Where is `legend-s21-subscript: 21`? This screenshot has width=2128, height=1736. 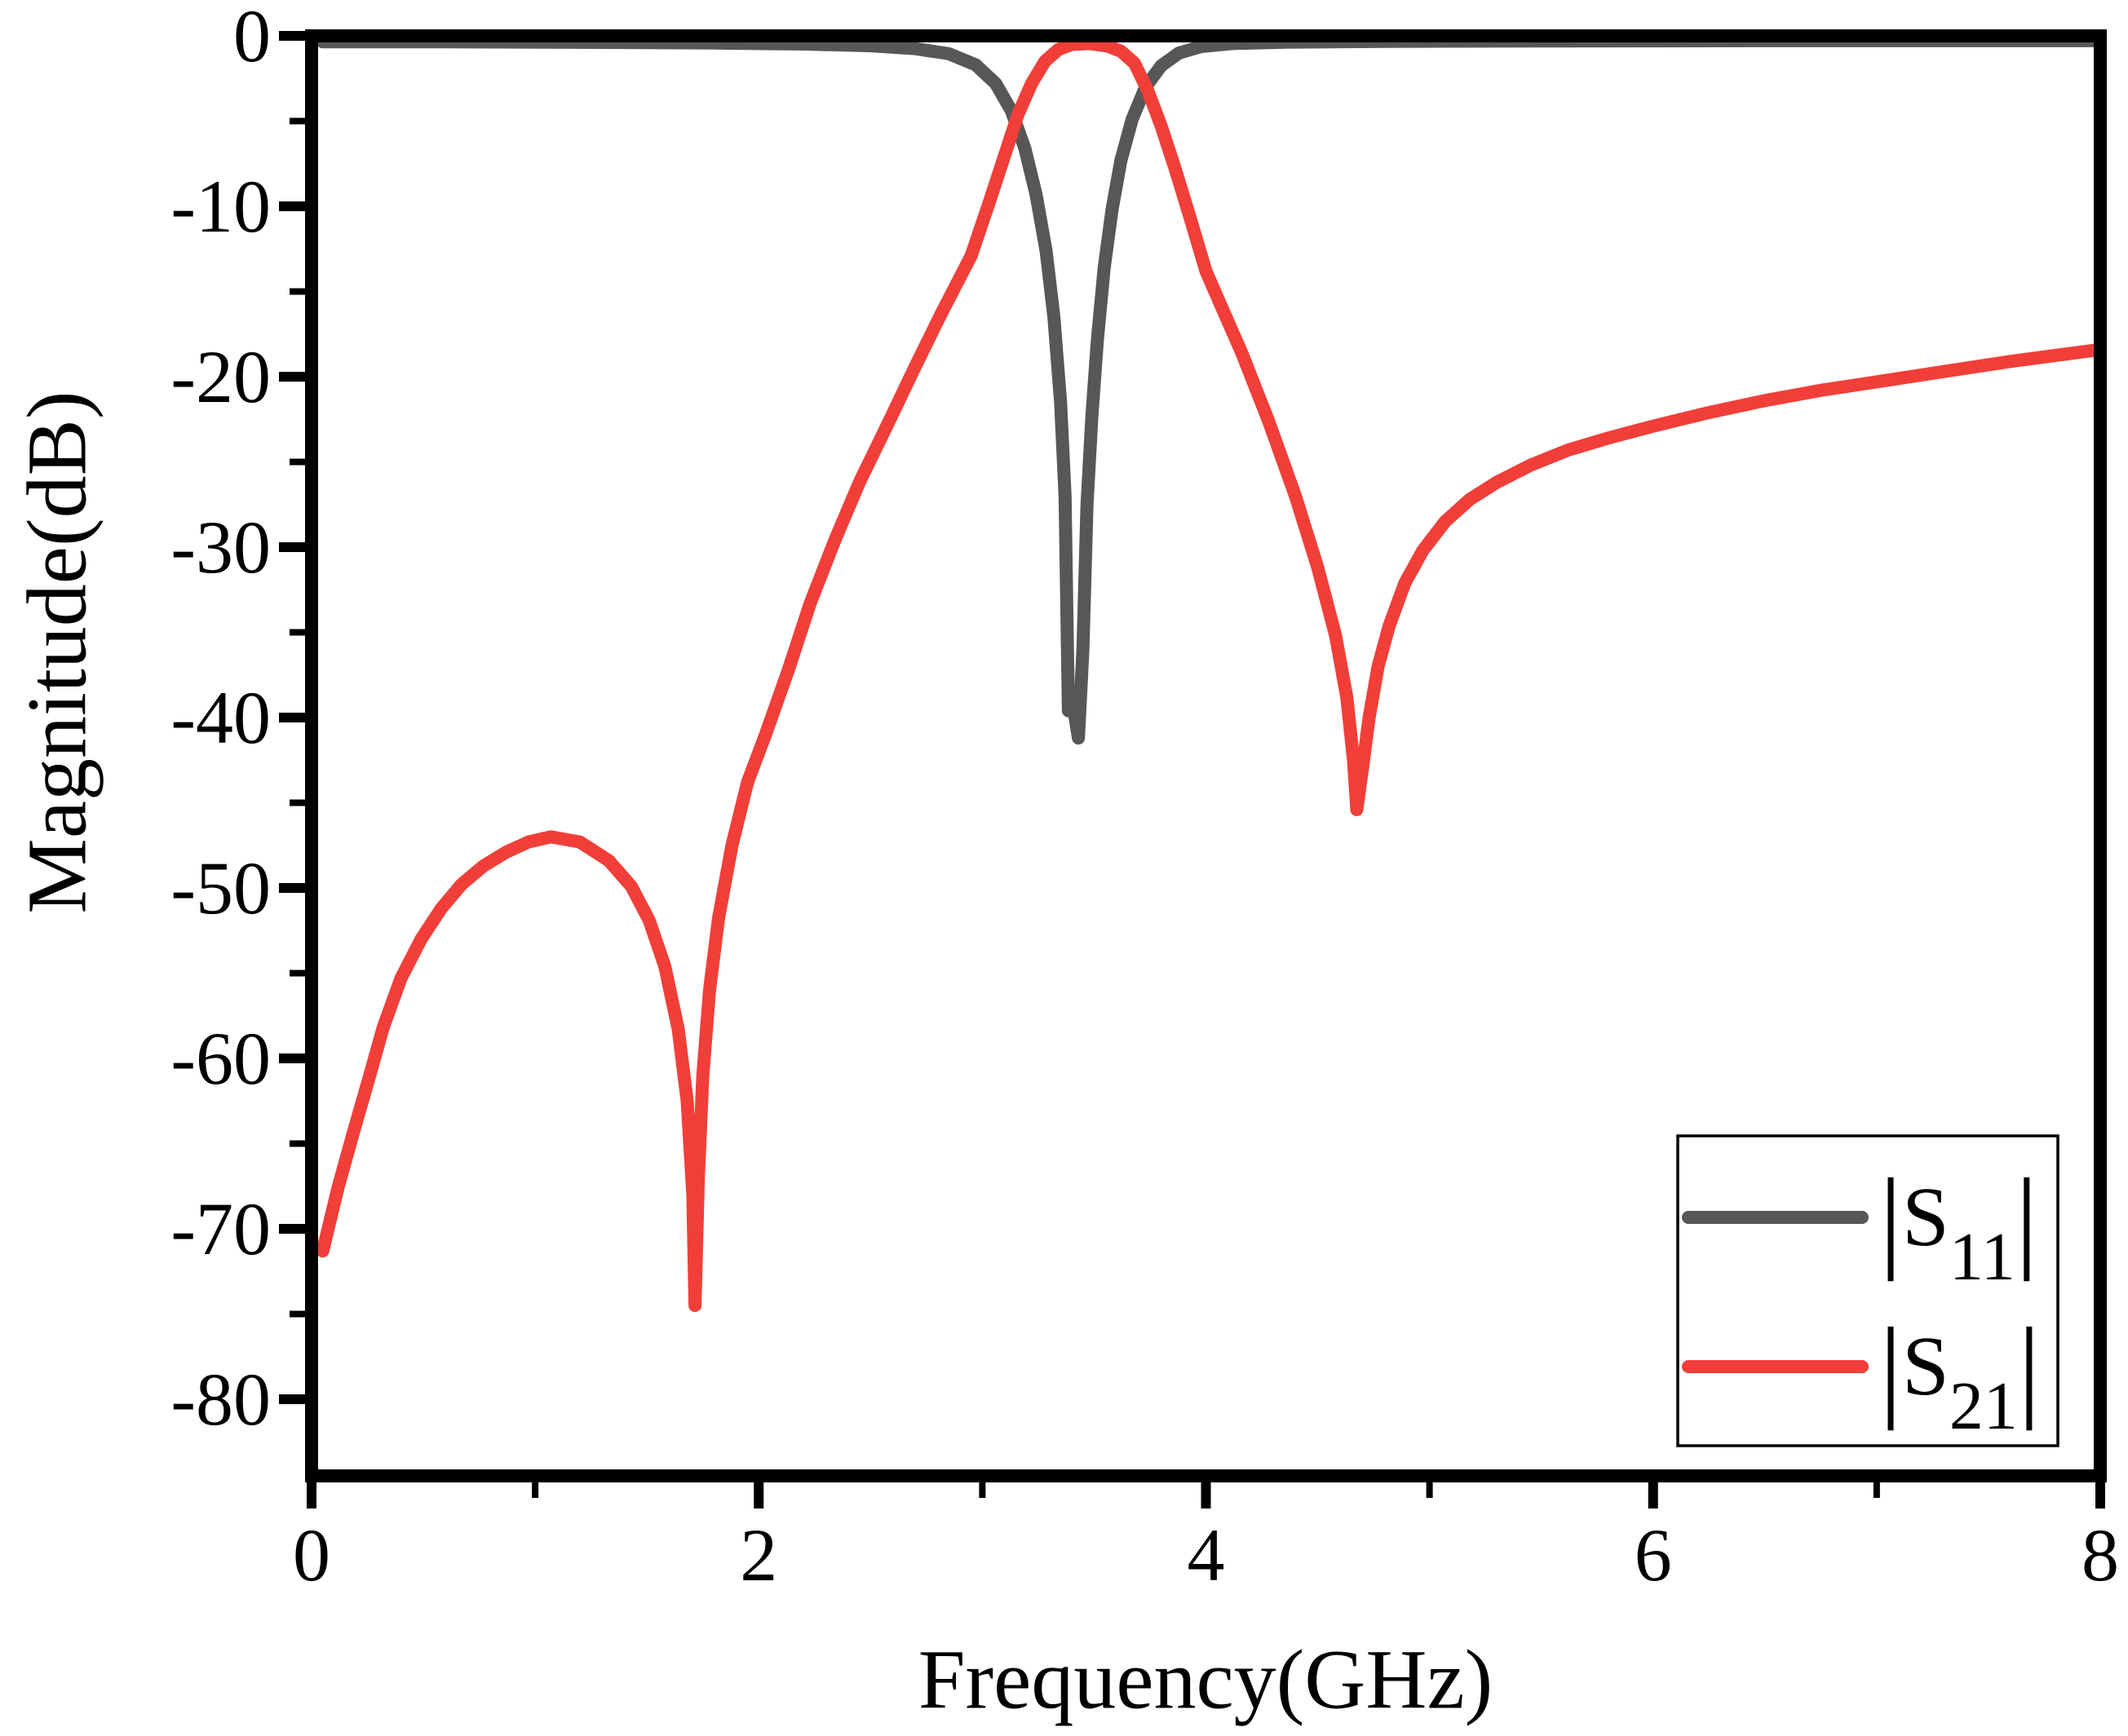
legend-s21-subscript: 21 is located at coordinates (1983, 1406).